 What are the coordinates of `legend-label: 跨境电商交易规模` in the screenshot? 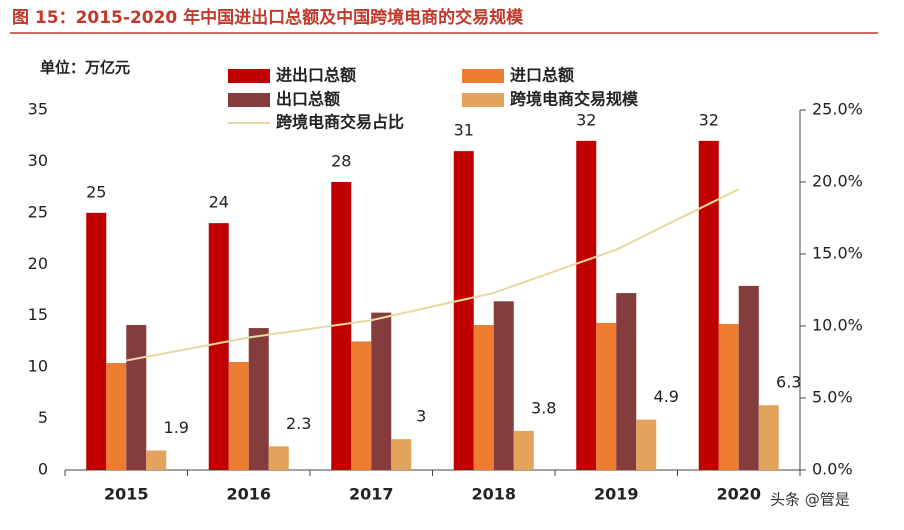 It's located at (574, 99).